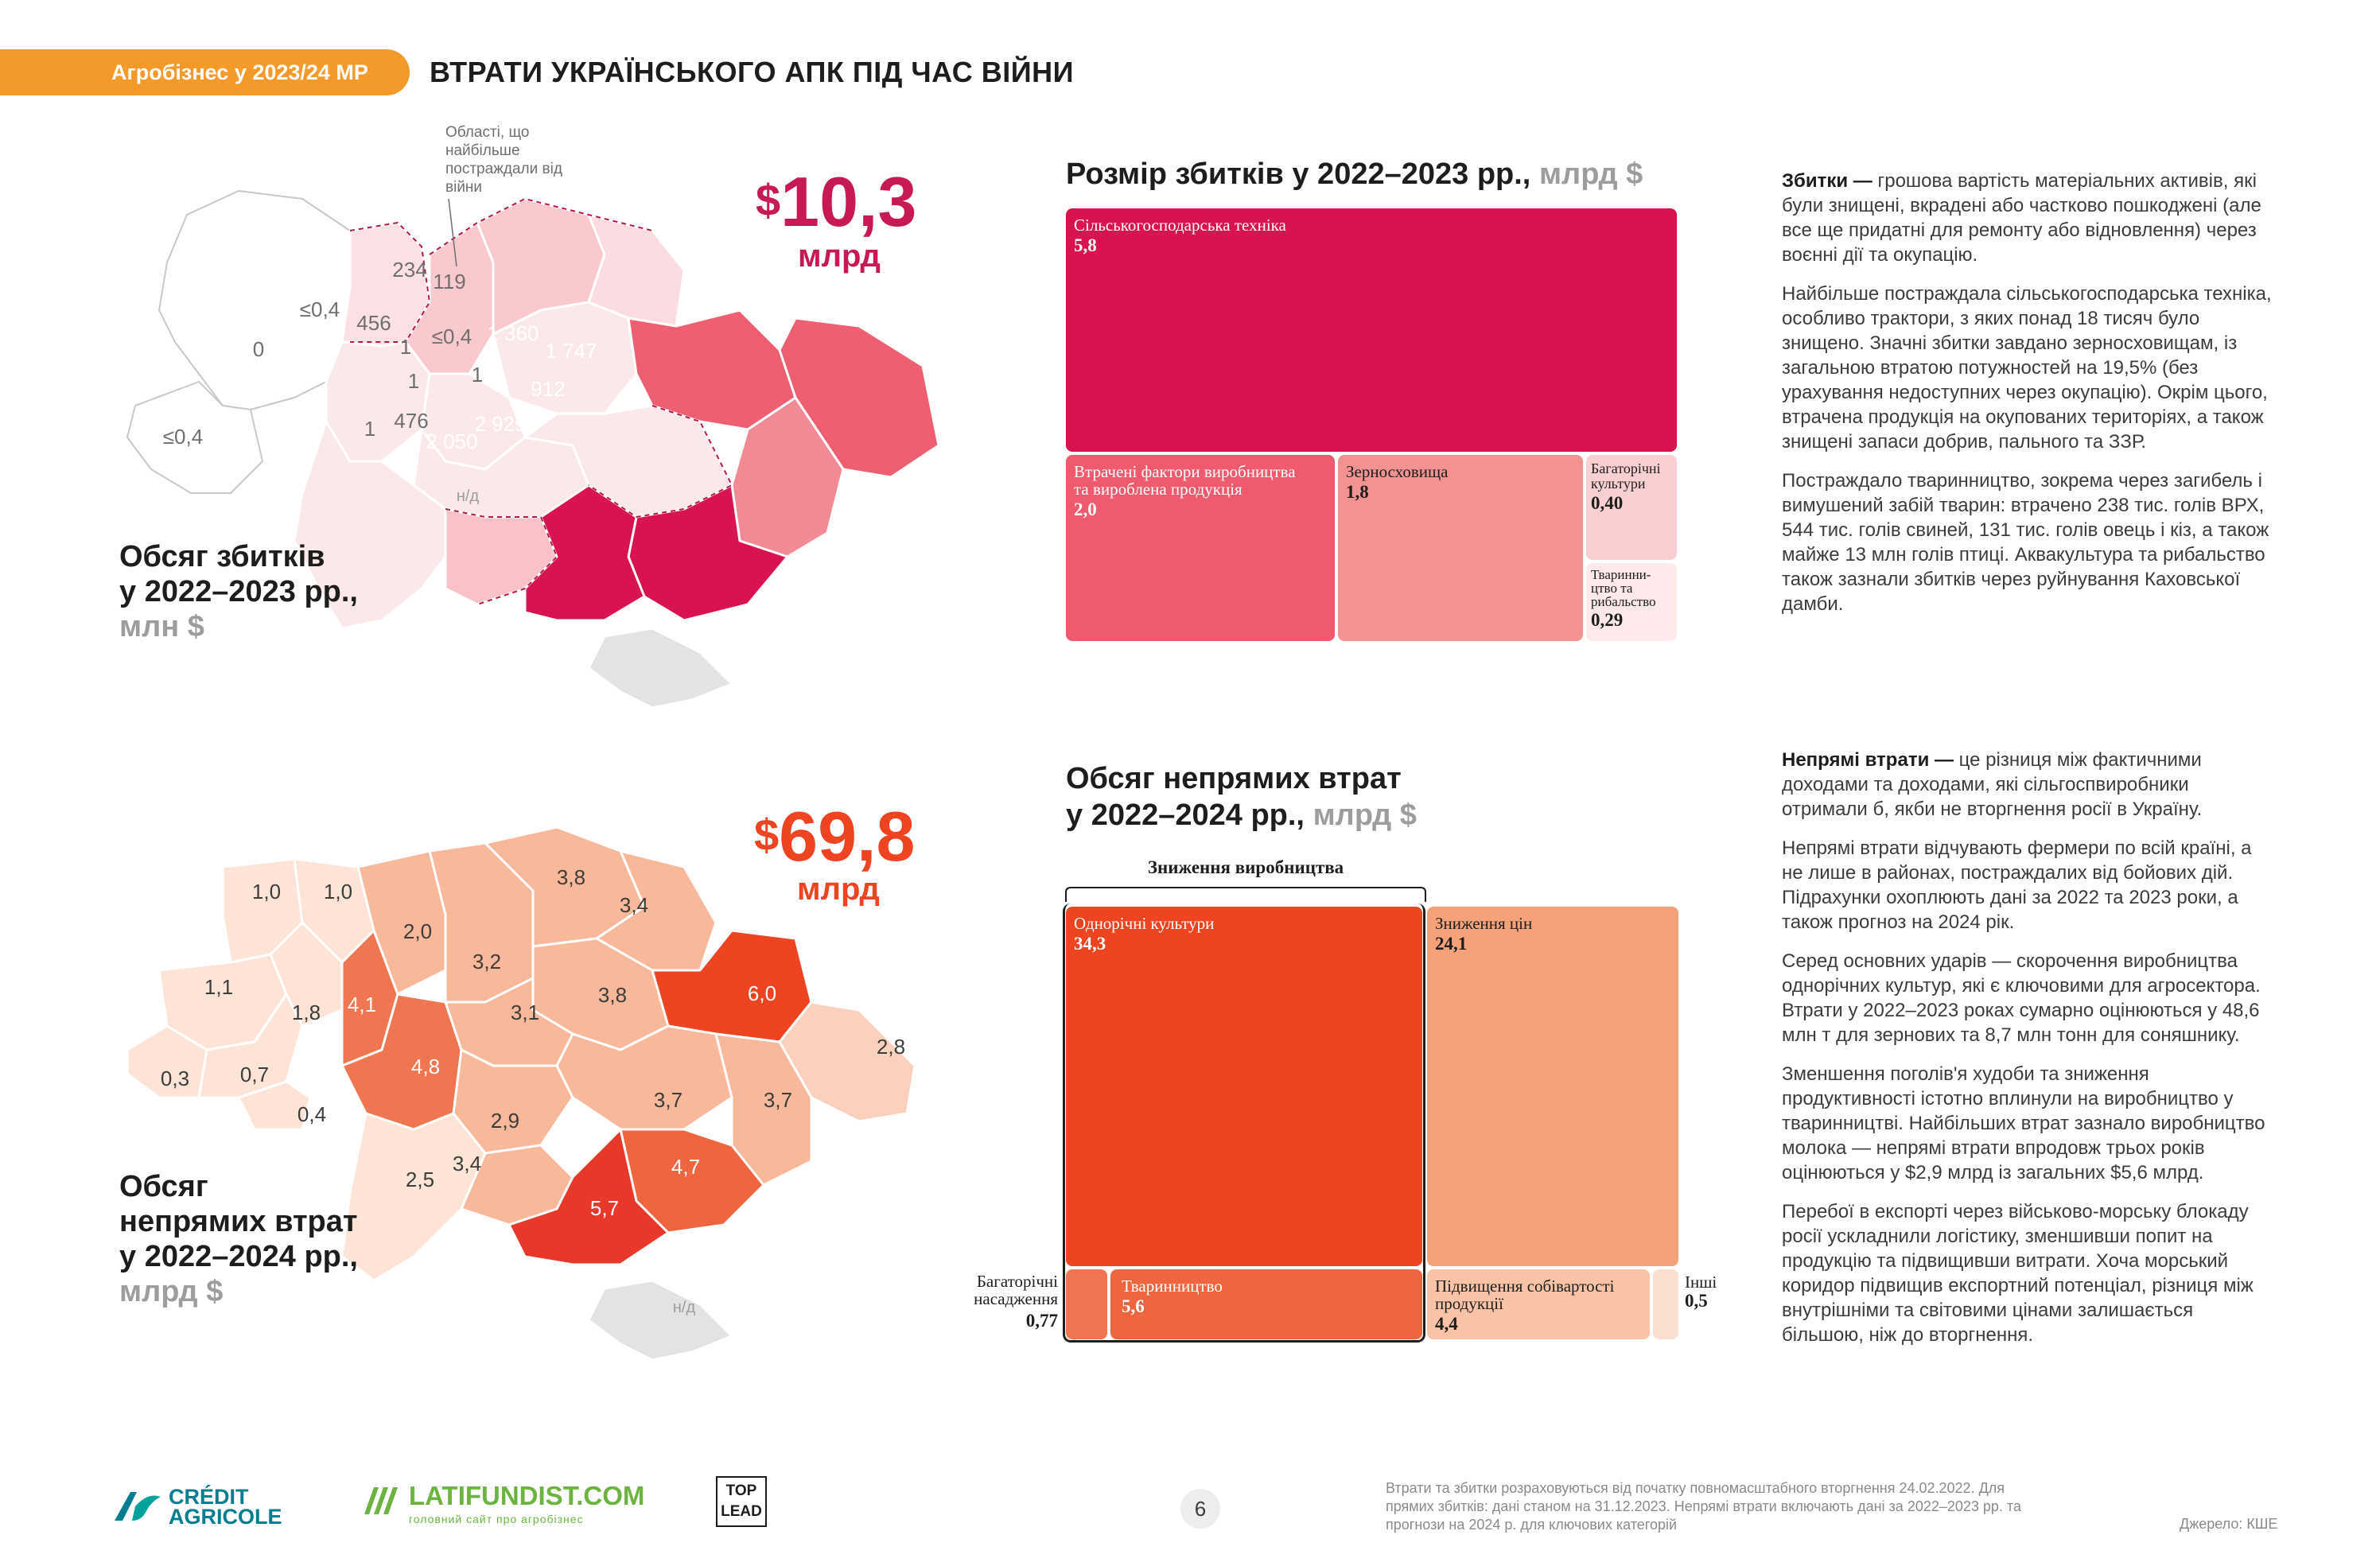 The image size is (2380, 1566). I want to click on region-crimea, so click(660, 668).